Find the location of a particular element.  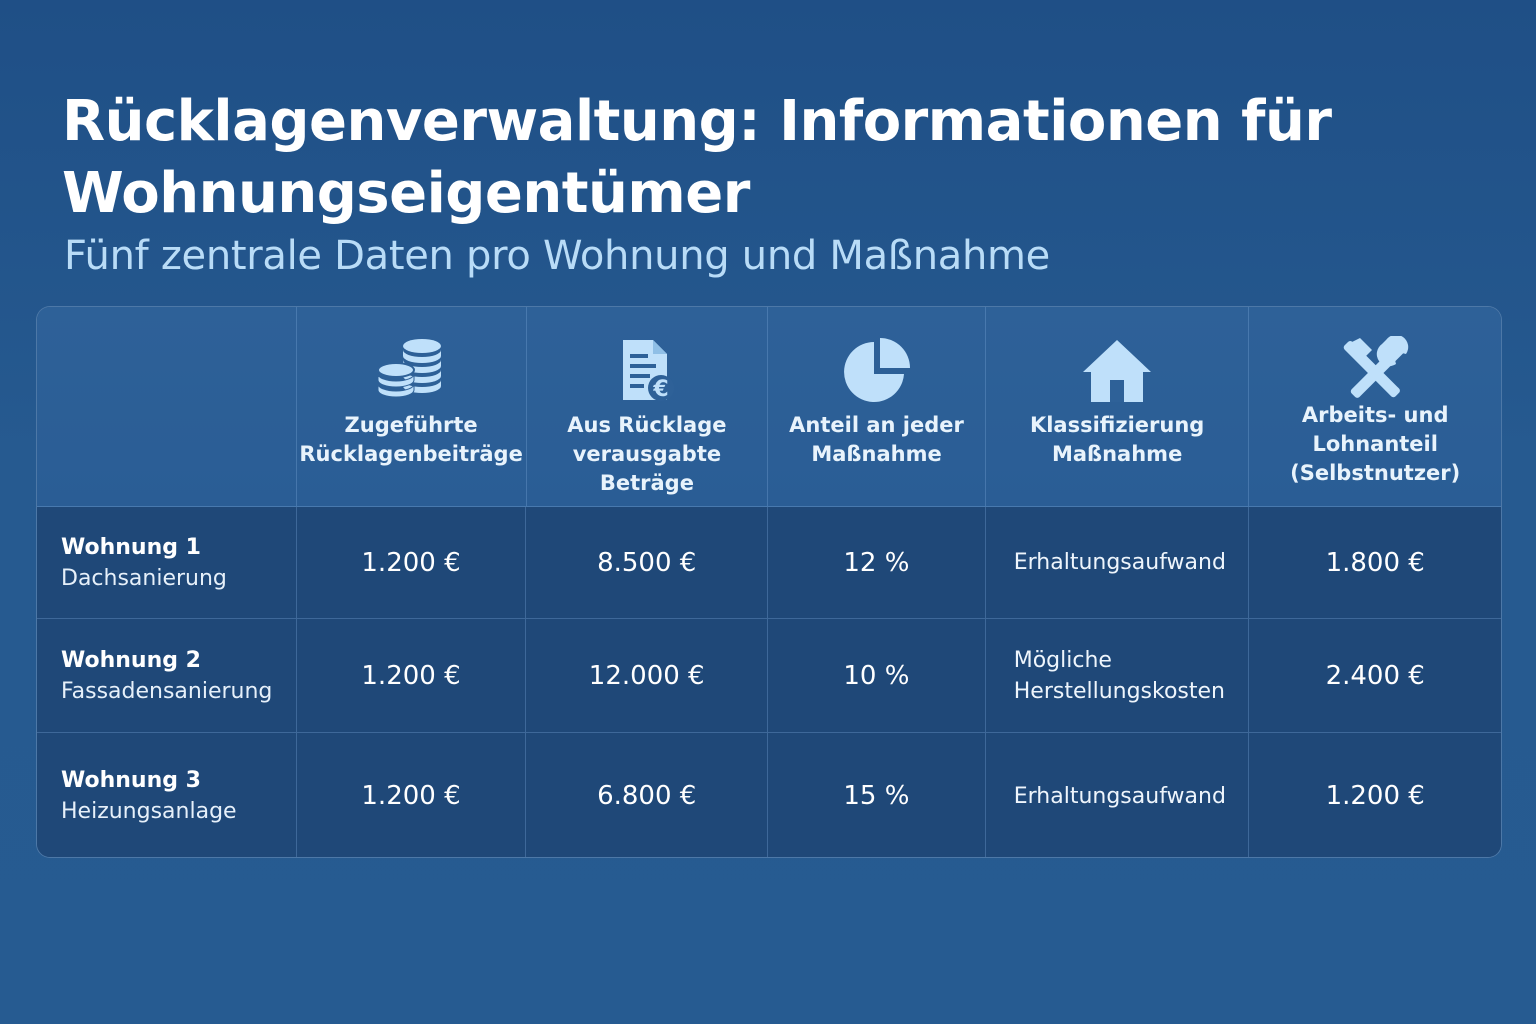

house-icon is located at coordinates (1117, 371).